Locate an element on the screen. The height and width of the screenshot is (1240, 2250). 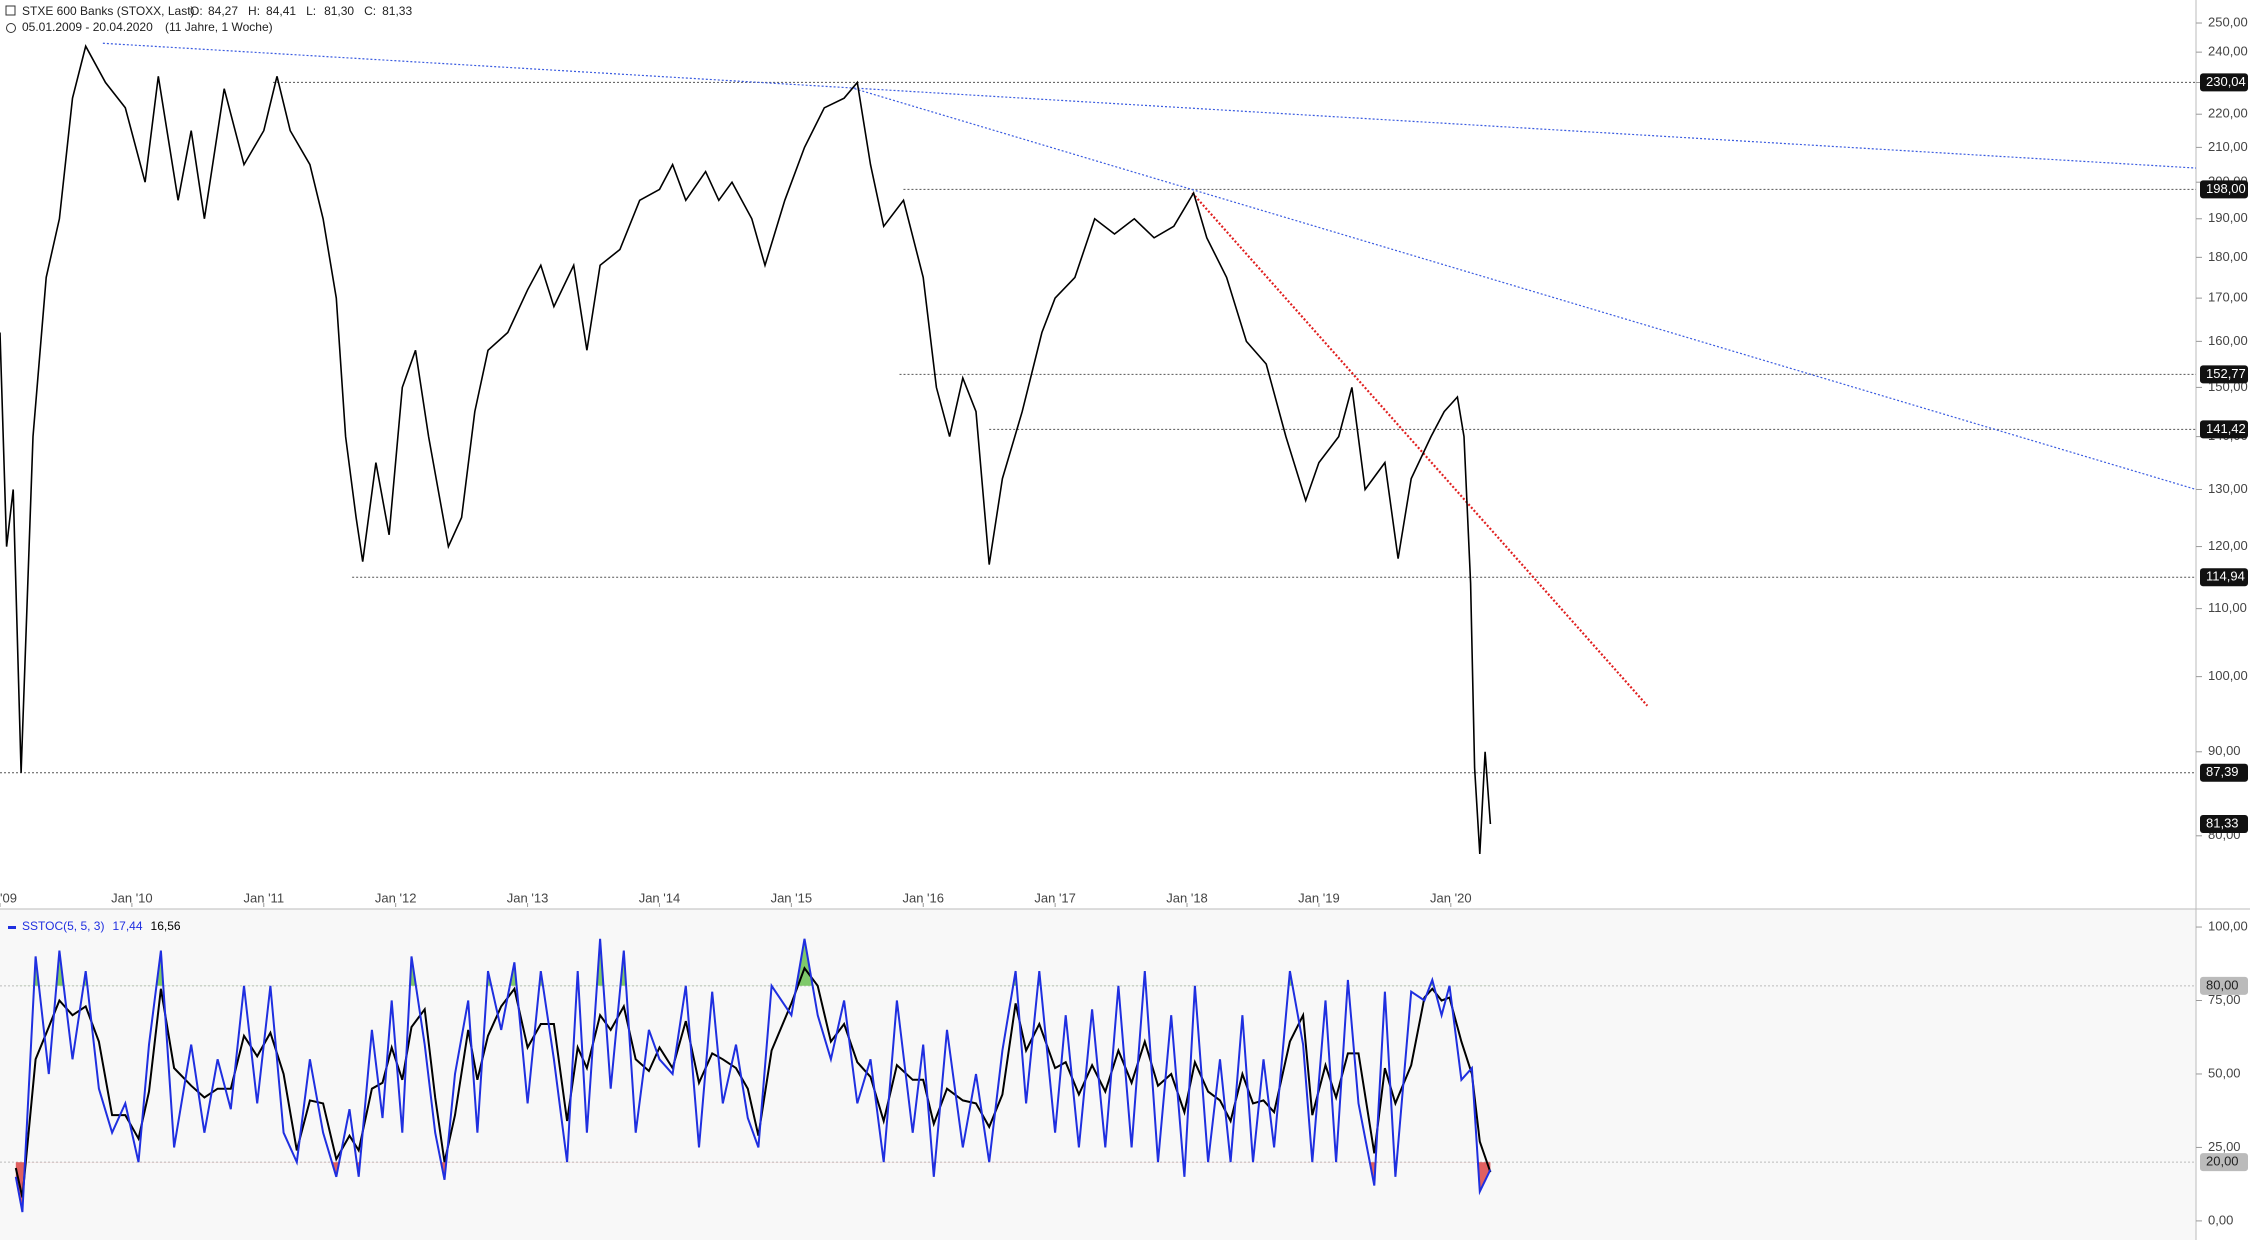
x-tick-label: Jan '10 is located at coordinates (132, 897).